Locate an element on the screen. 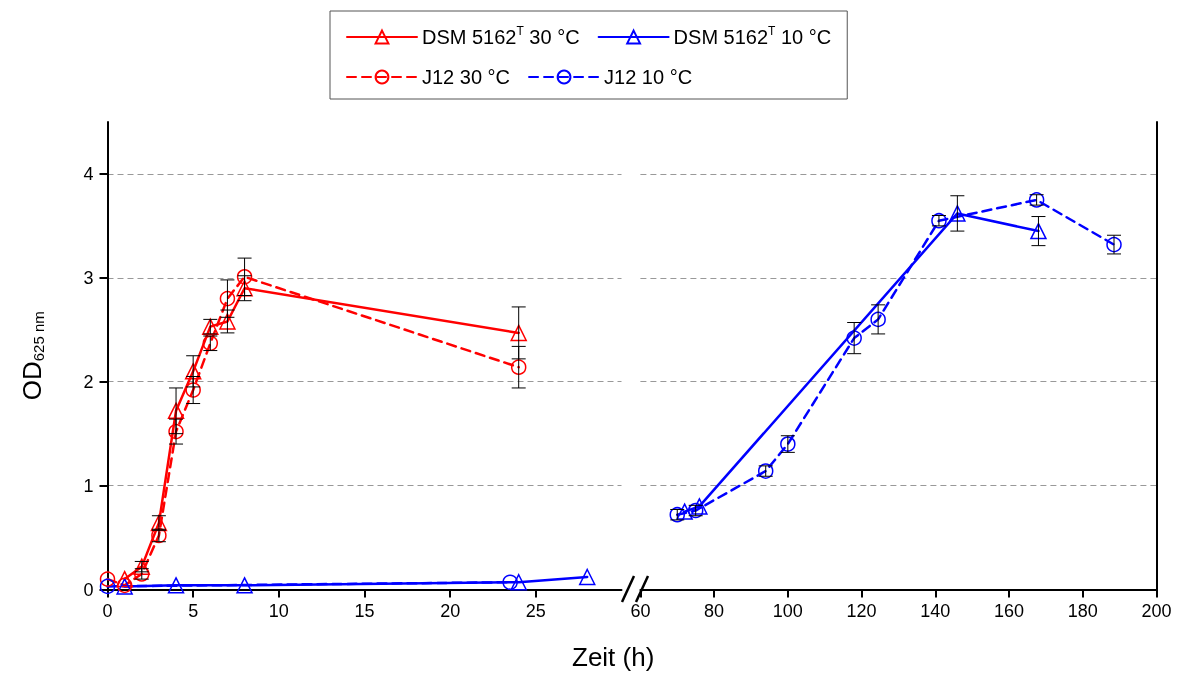 The height and width of the screenshot is (682, 1184). y-tick-label: 3 is located at coordinates (88, 277).